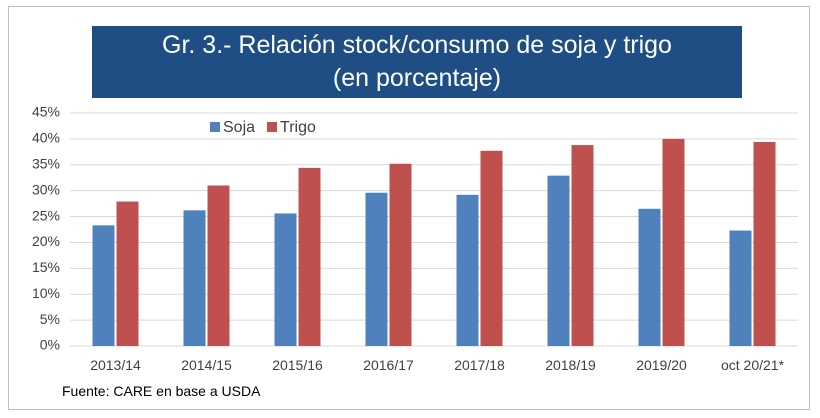  I want to click on x-tick-label: 2019/20, so click(661, 365).